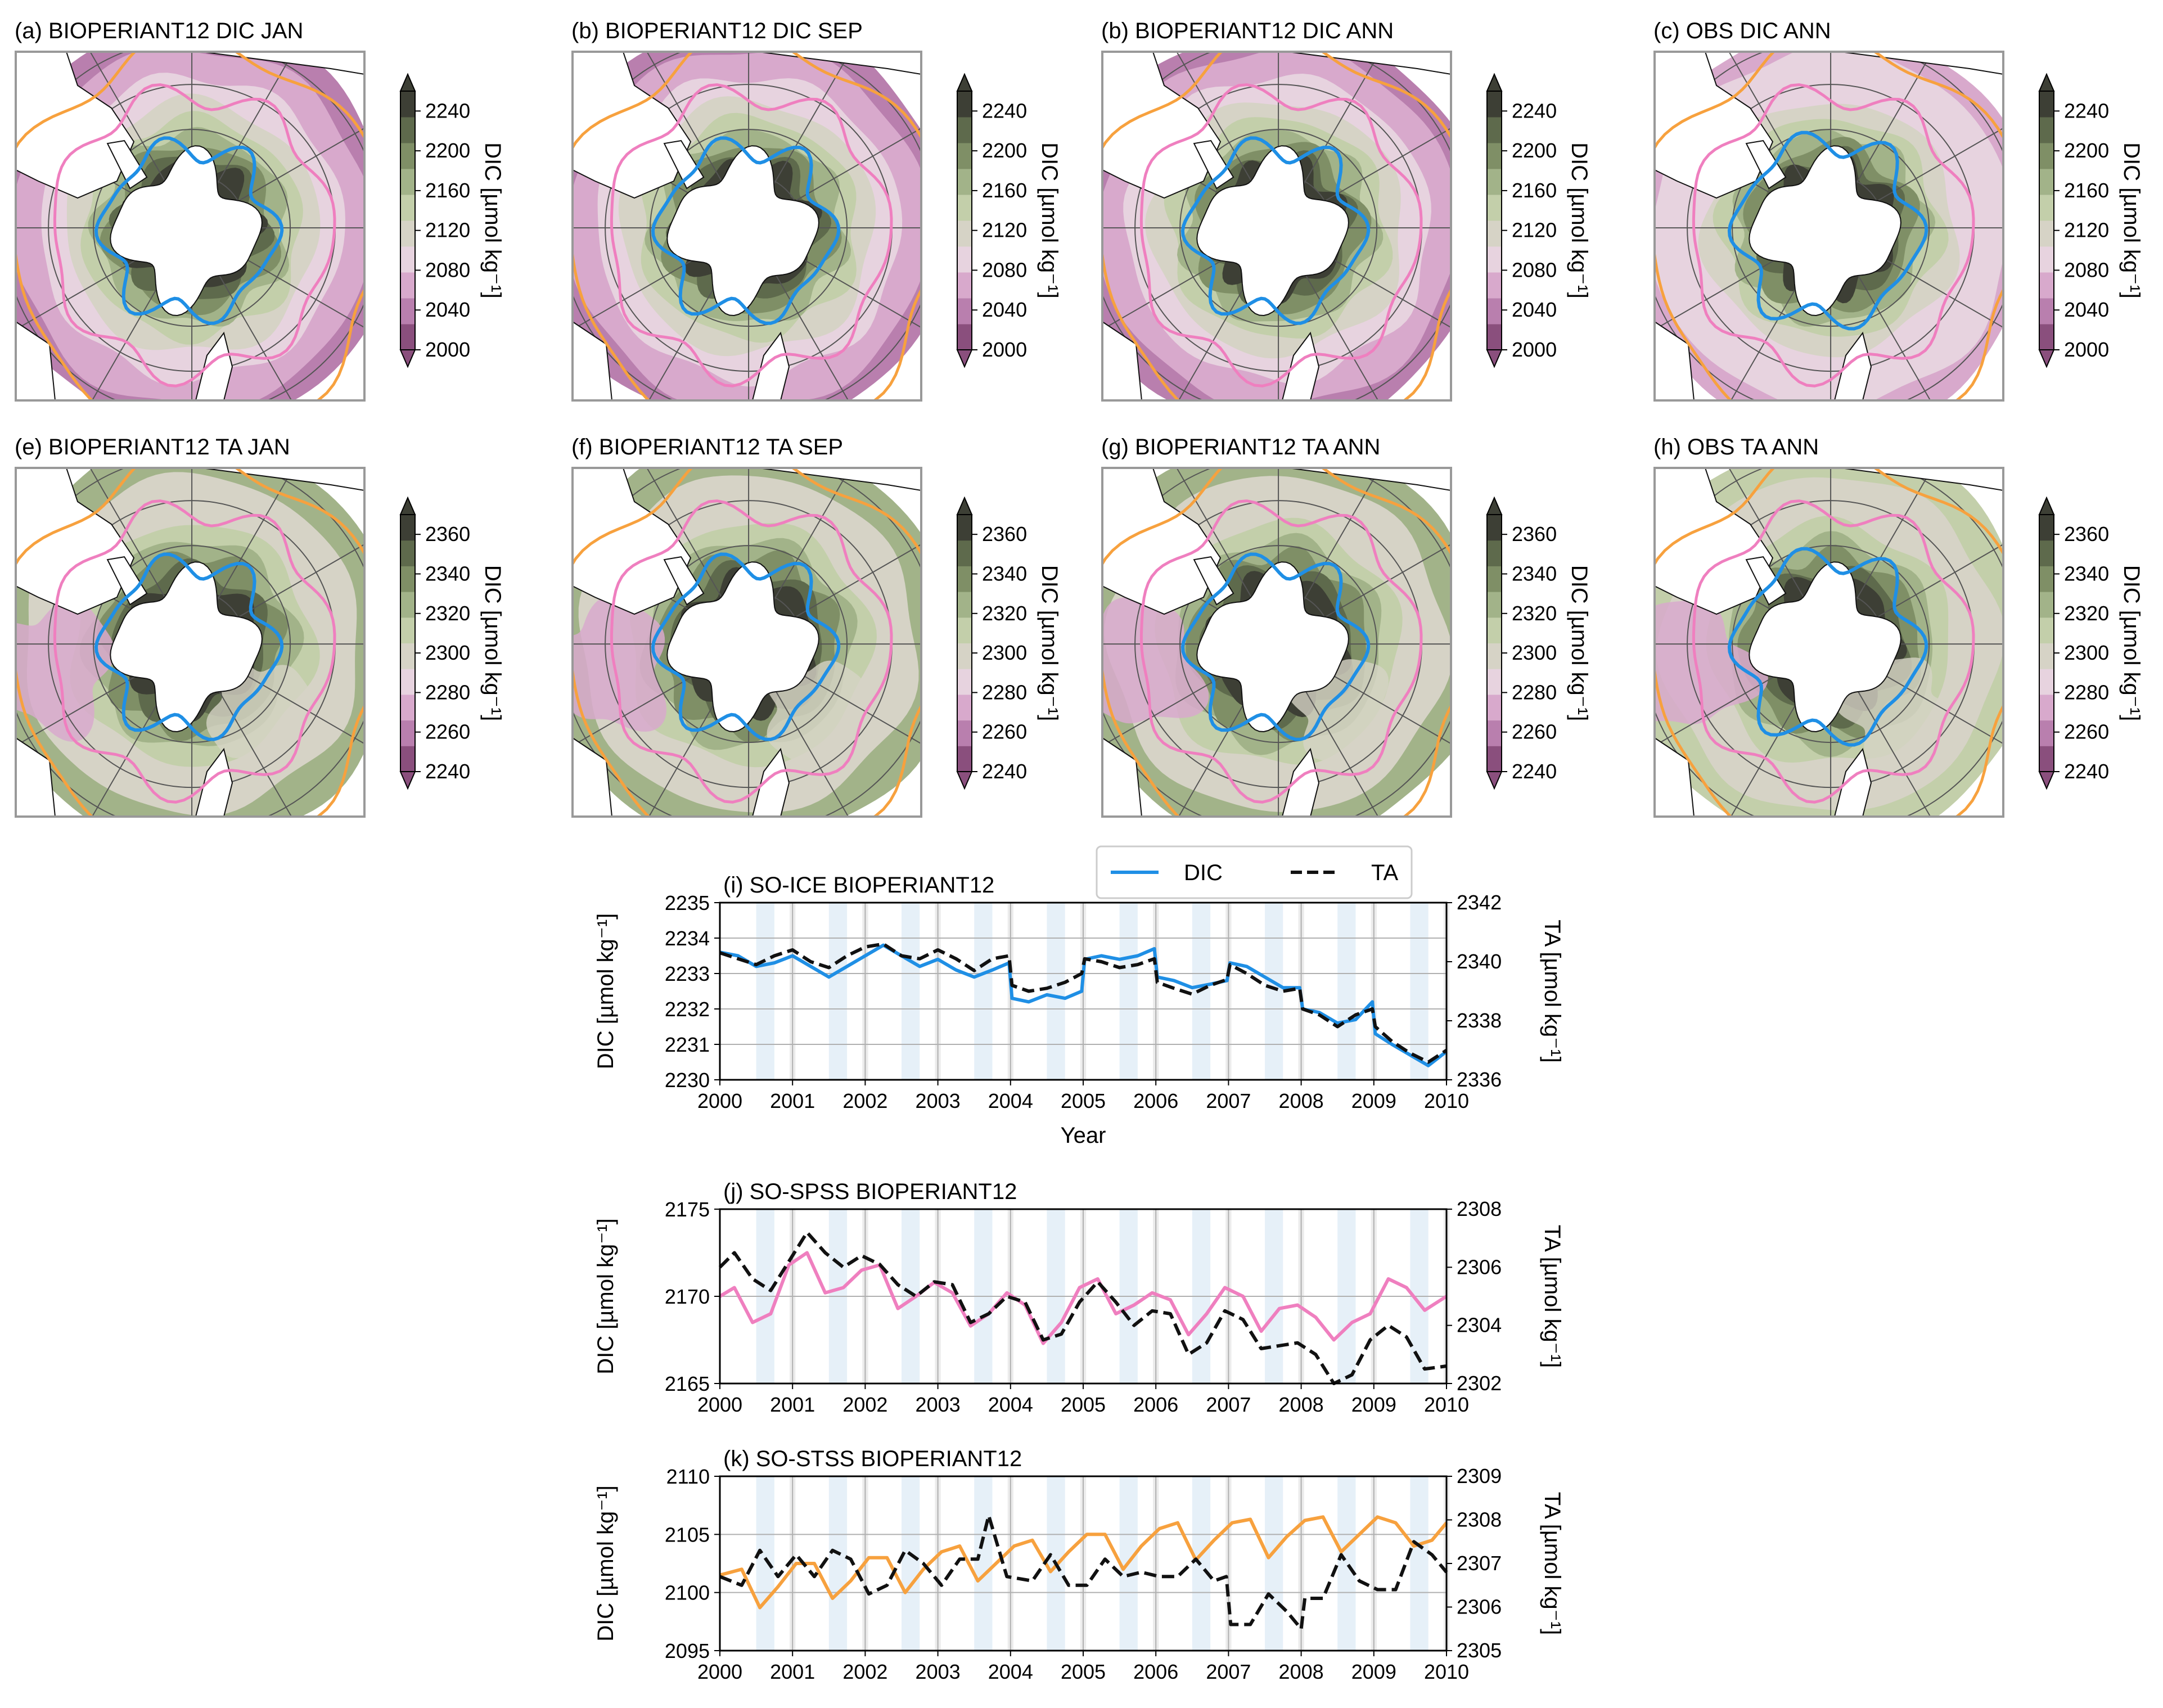  Describe the element at coordinates (687, 1210) in the screenshot. I see `y-left-tick-label: 2175` at that location.